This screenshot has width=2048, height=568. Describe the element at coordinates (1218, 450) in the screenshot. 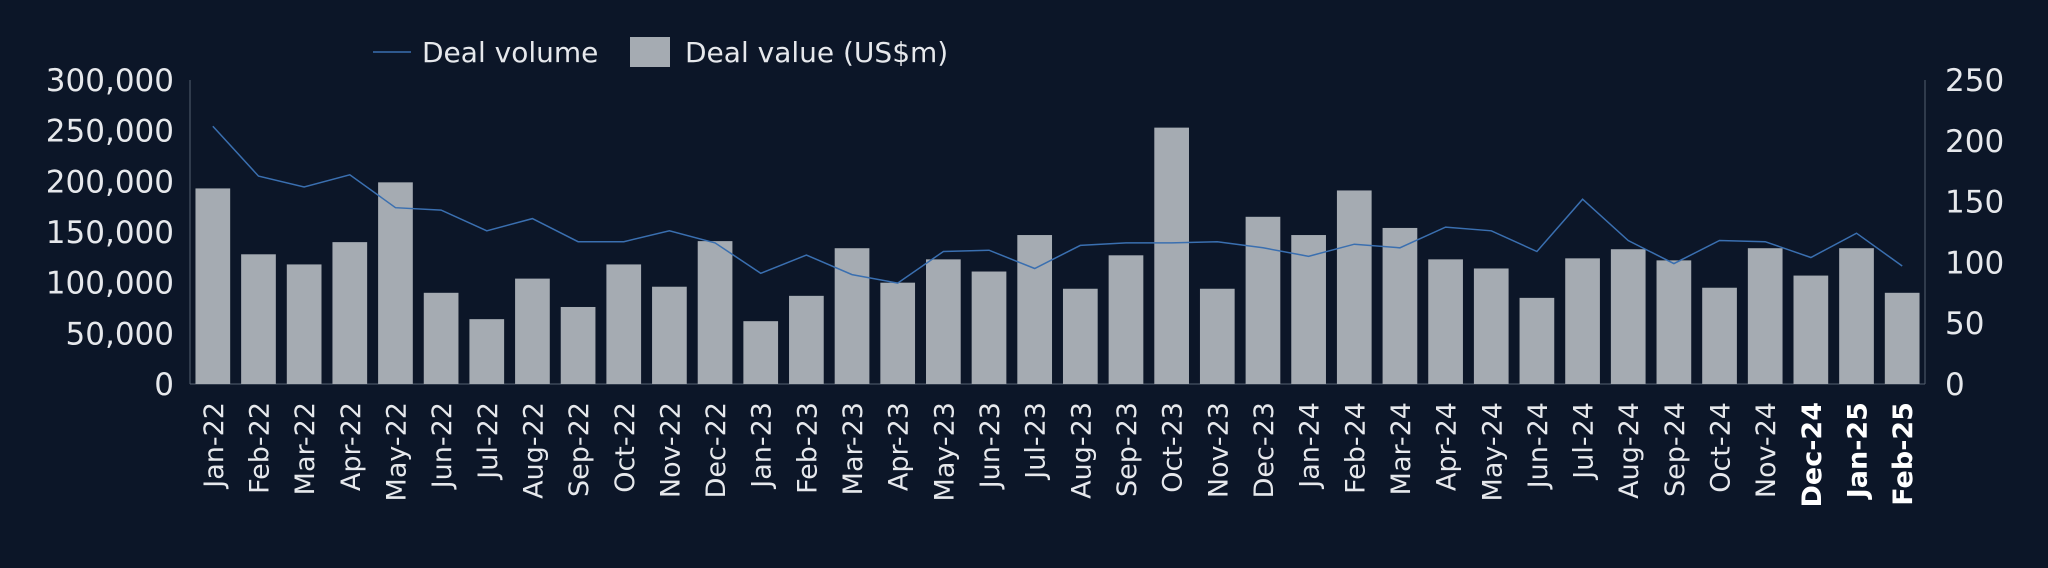

I see `x-tick-label: Nov-23` at that location.